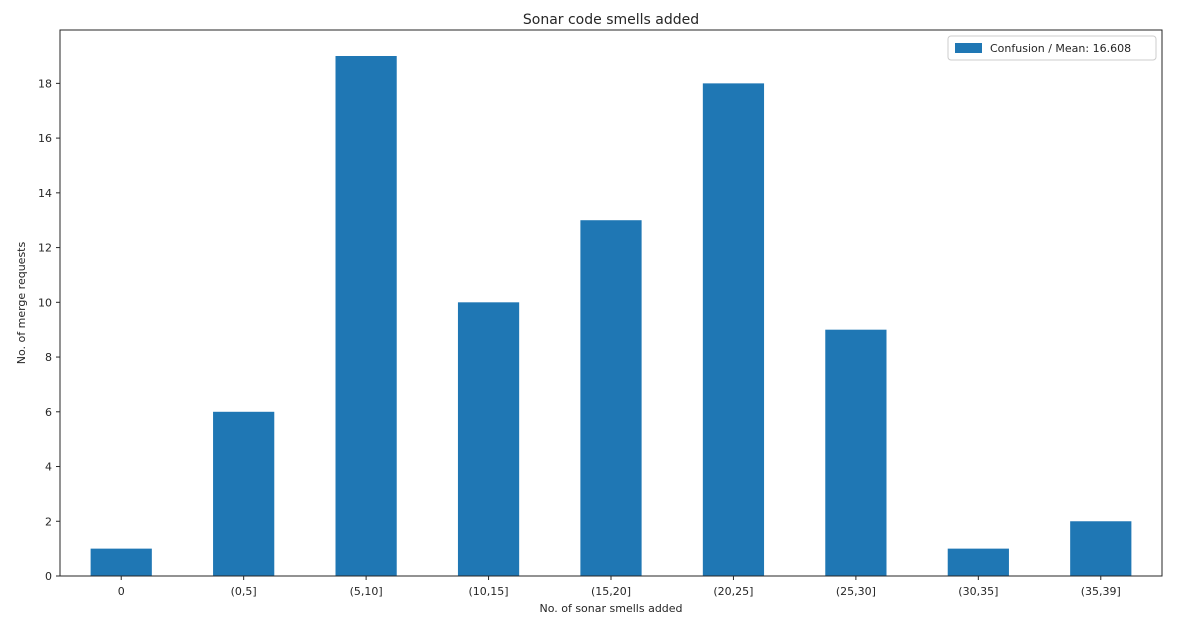 The width and height of the screenshot is (1177, 624). What do you see at coordinates (1101, 591) in the screenshot?
I see `x-tick-label: (35,39]` at bounding box center [1101, 591].